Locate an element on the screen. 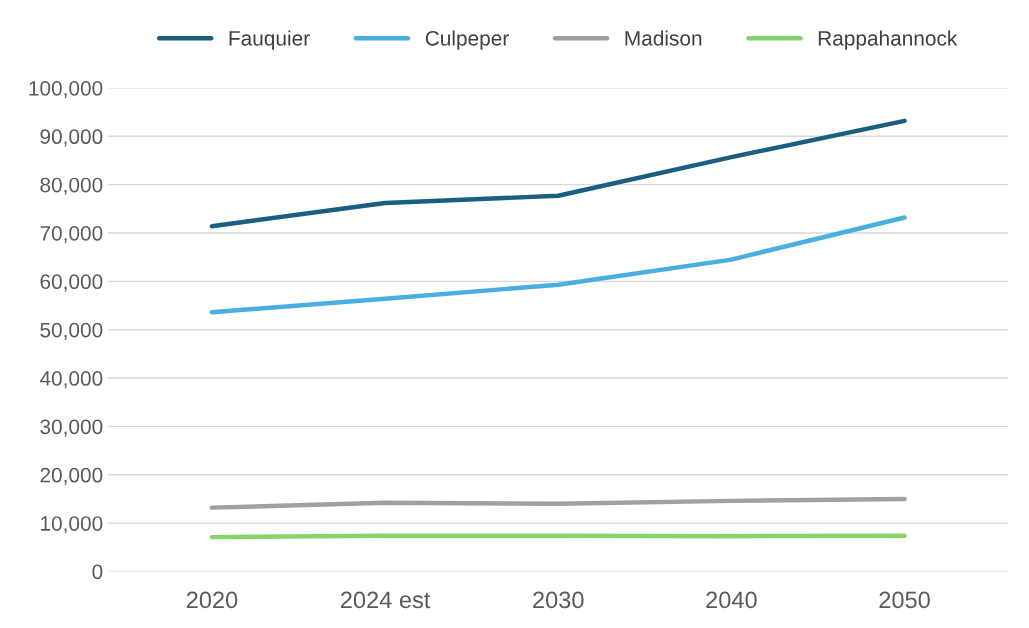  y-tick-label: 100,000 is located at coordinates (66, 89).